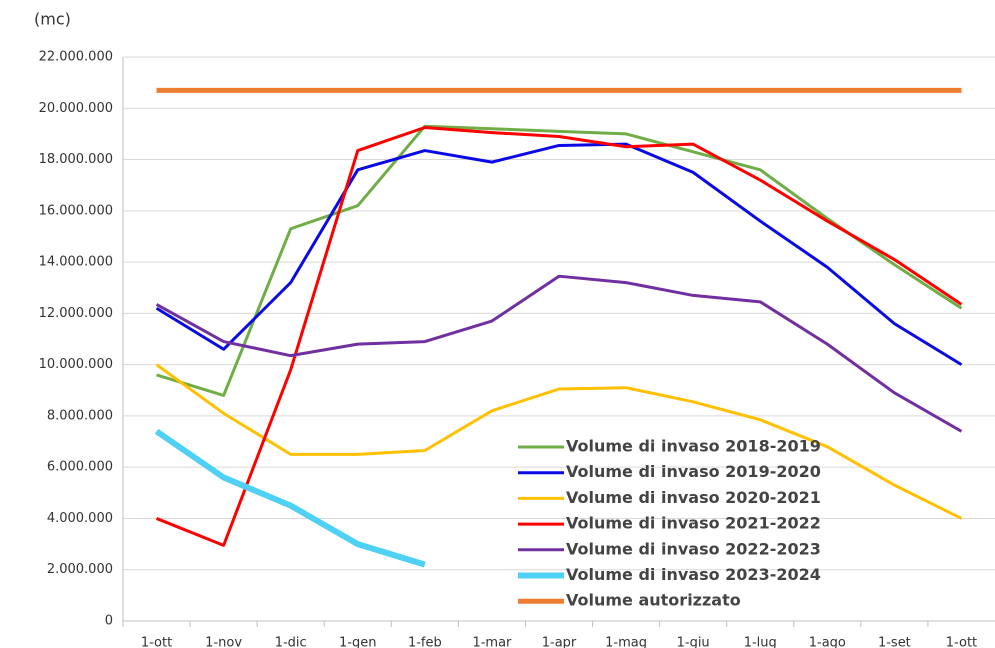 Image resolution: width=995 pixels, height=648 pixels. Describe the element at coordinates (693, 446) in the screenshot. I see `legend-label: Volume di invaso 2018-2019` at that location.